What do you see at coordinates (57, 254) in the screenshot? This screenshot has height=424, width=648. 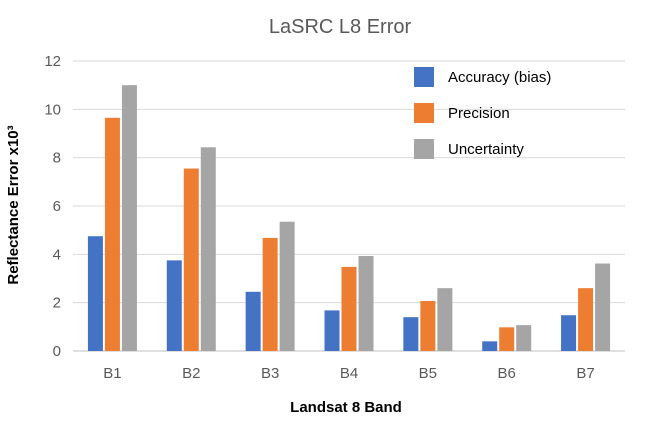 I see `y-tick-label: 4` at bounding box center [57, 254].